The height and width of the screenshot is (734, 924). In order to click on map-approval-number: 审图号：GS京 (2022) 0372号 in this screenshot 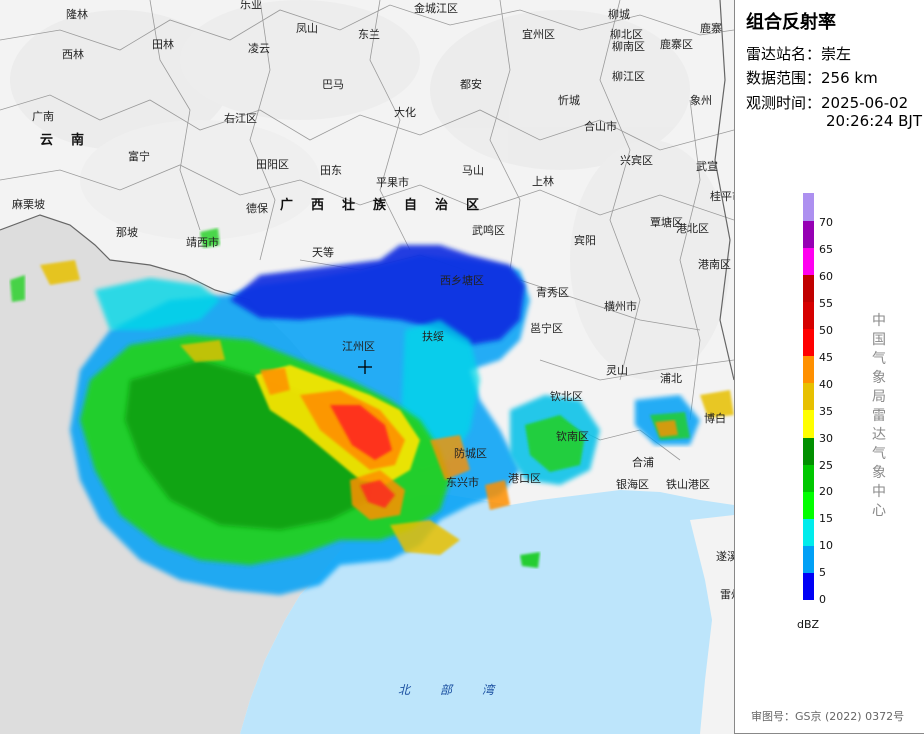, I will do `click(828, 716)`.